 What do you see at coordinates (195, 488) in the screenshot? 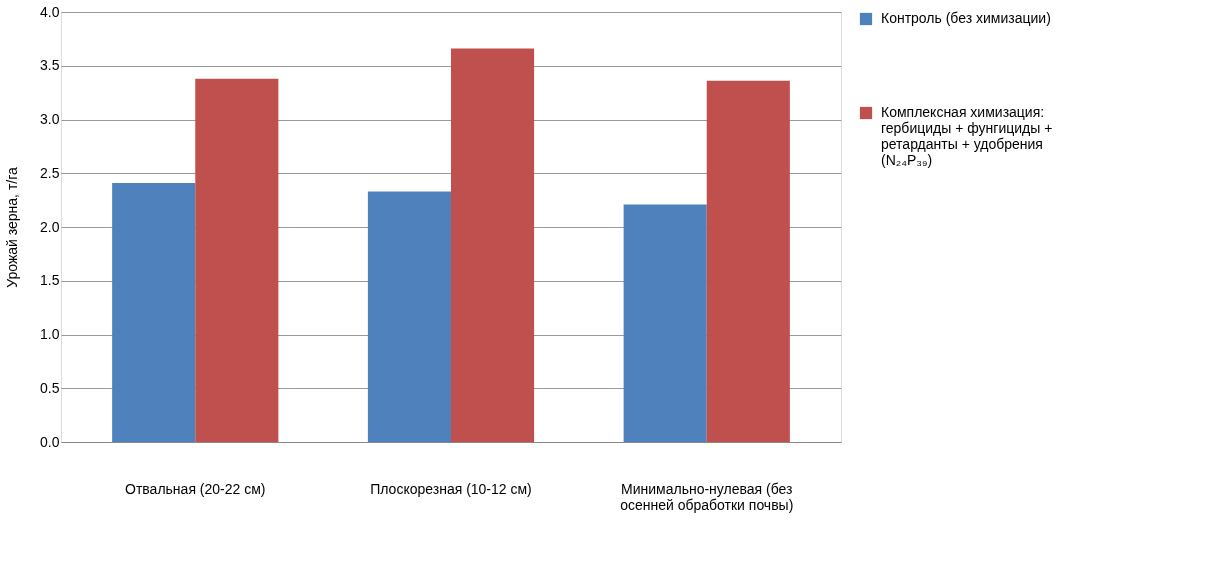
I see `x-tick-label: Отвальная (20-22 см)` at bounding box center [195, 488].